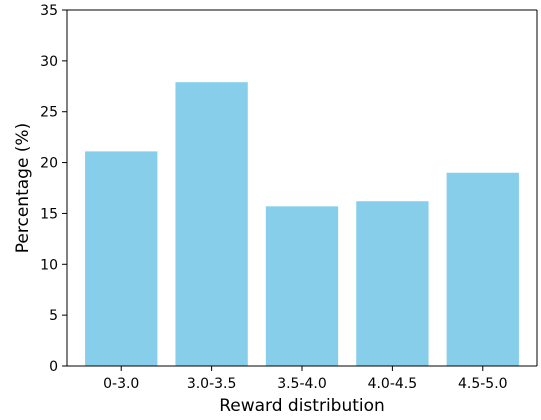 The height and width of the screenshot is (420, 541). Describe the element at coordinates (302, 286) in the screenshot. I see `bar-3.5-4.0` at that location.